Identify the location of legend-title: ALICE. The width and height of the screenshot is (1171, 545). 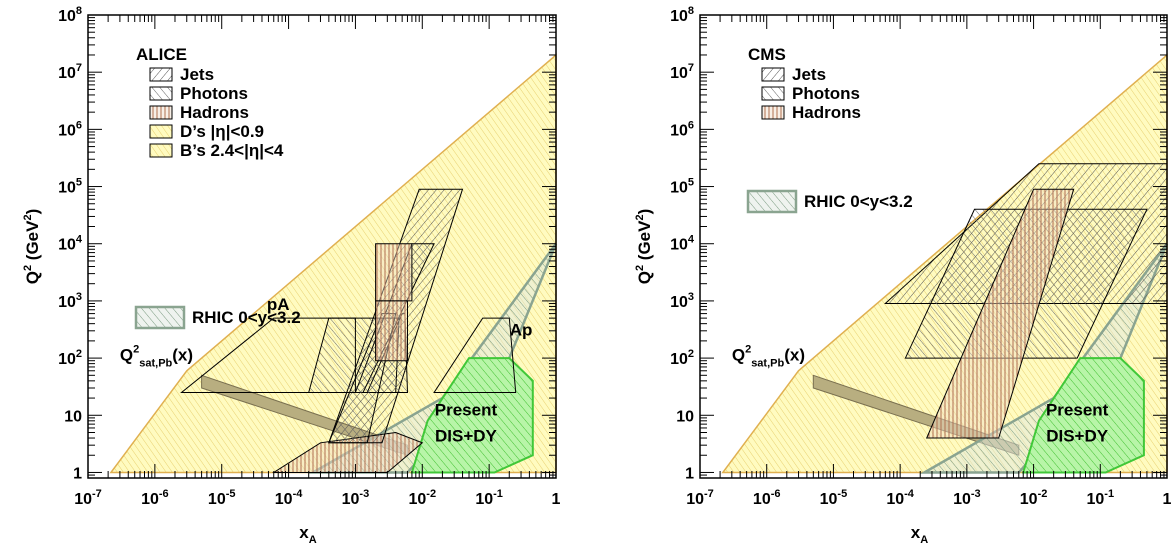
(161, 54).